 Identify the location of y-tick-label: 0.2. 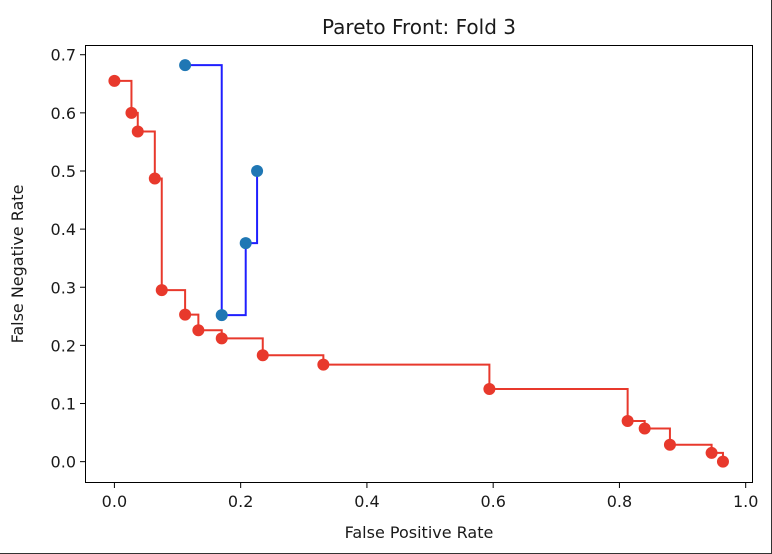
(63, 345).